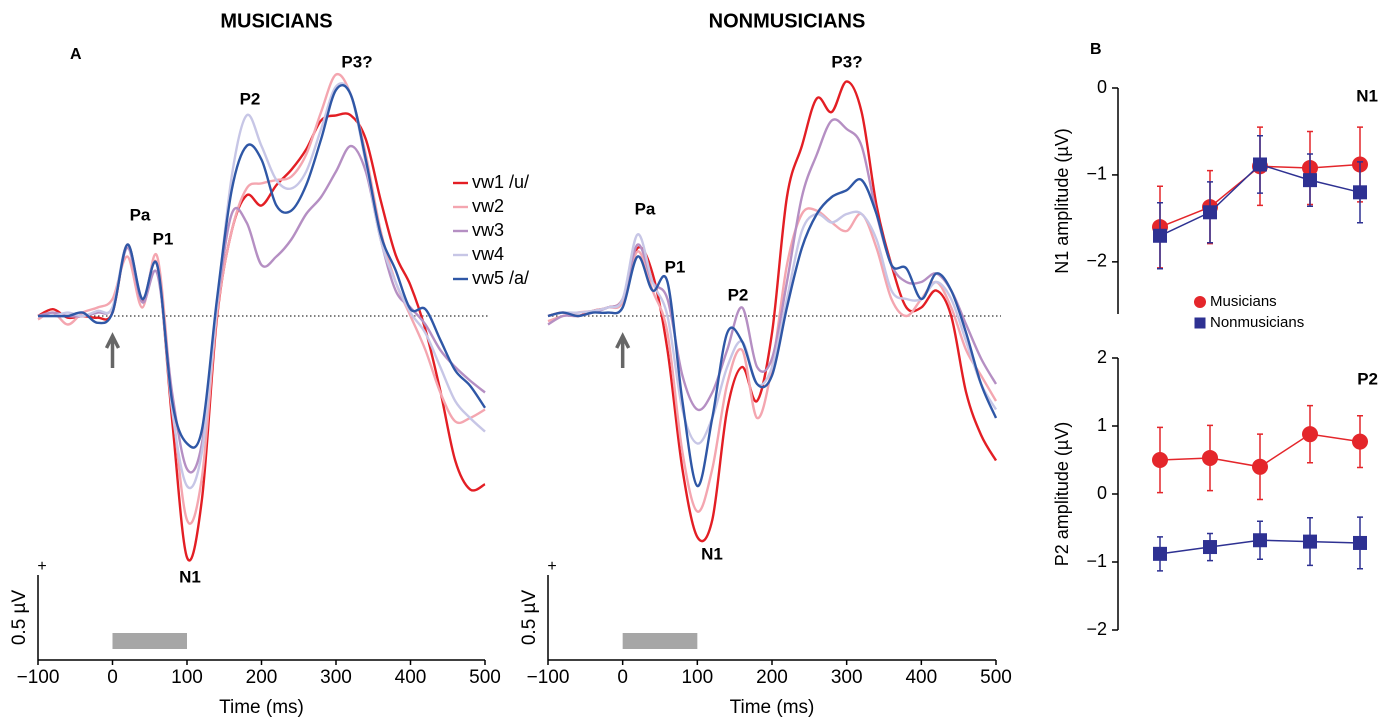 This screenshot has height=723, width=1385. I want to click on panel-label: A, so click(76, 54).